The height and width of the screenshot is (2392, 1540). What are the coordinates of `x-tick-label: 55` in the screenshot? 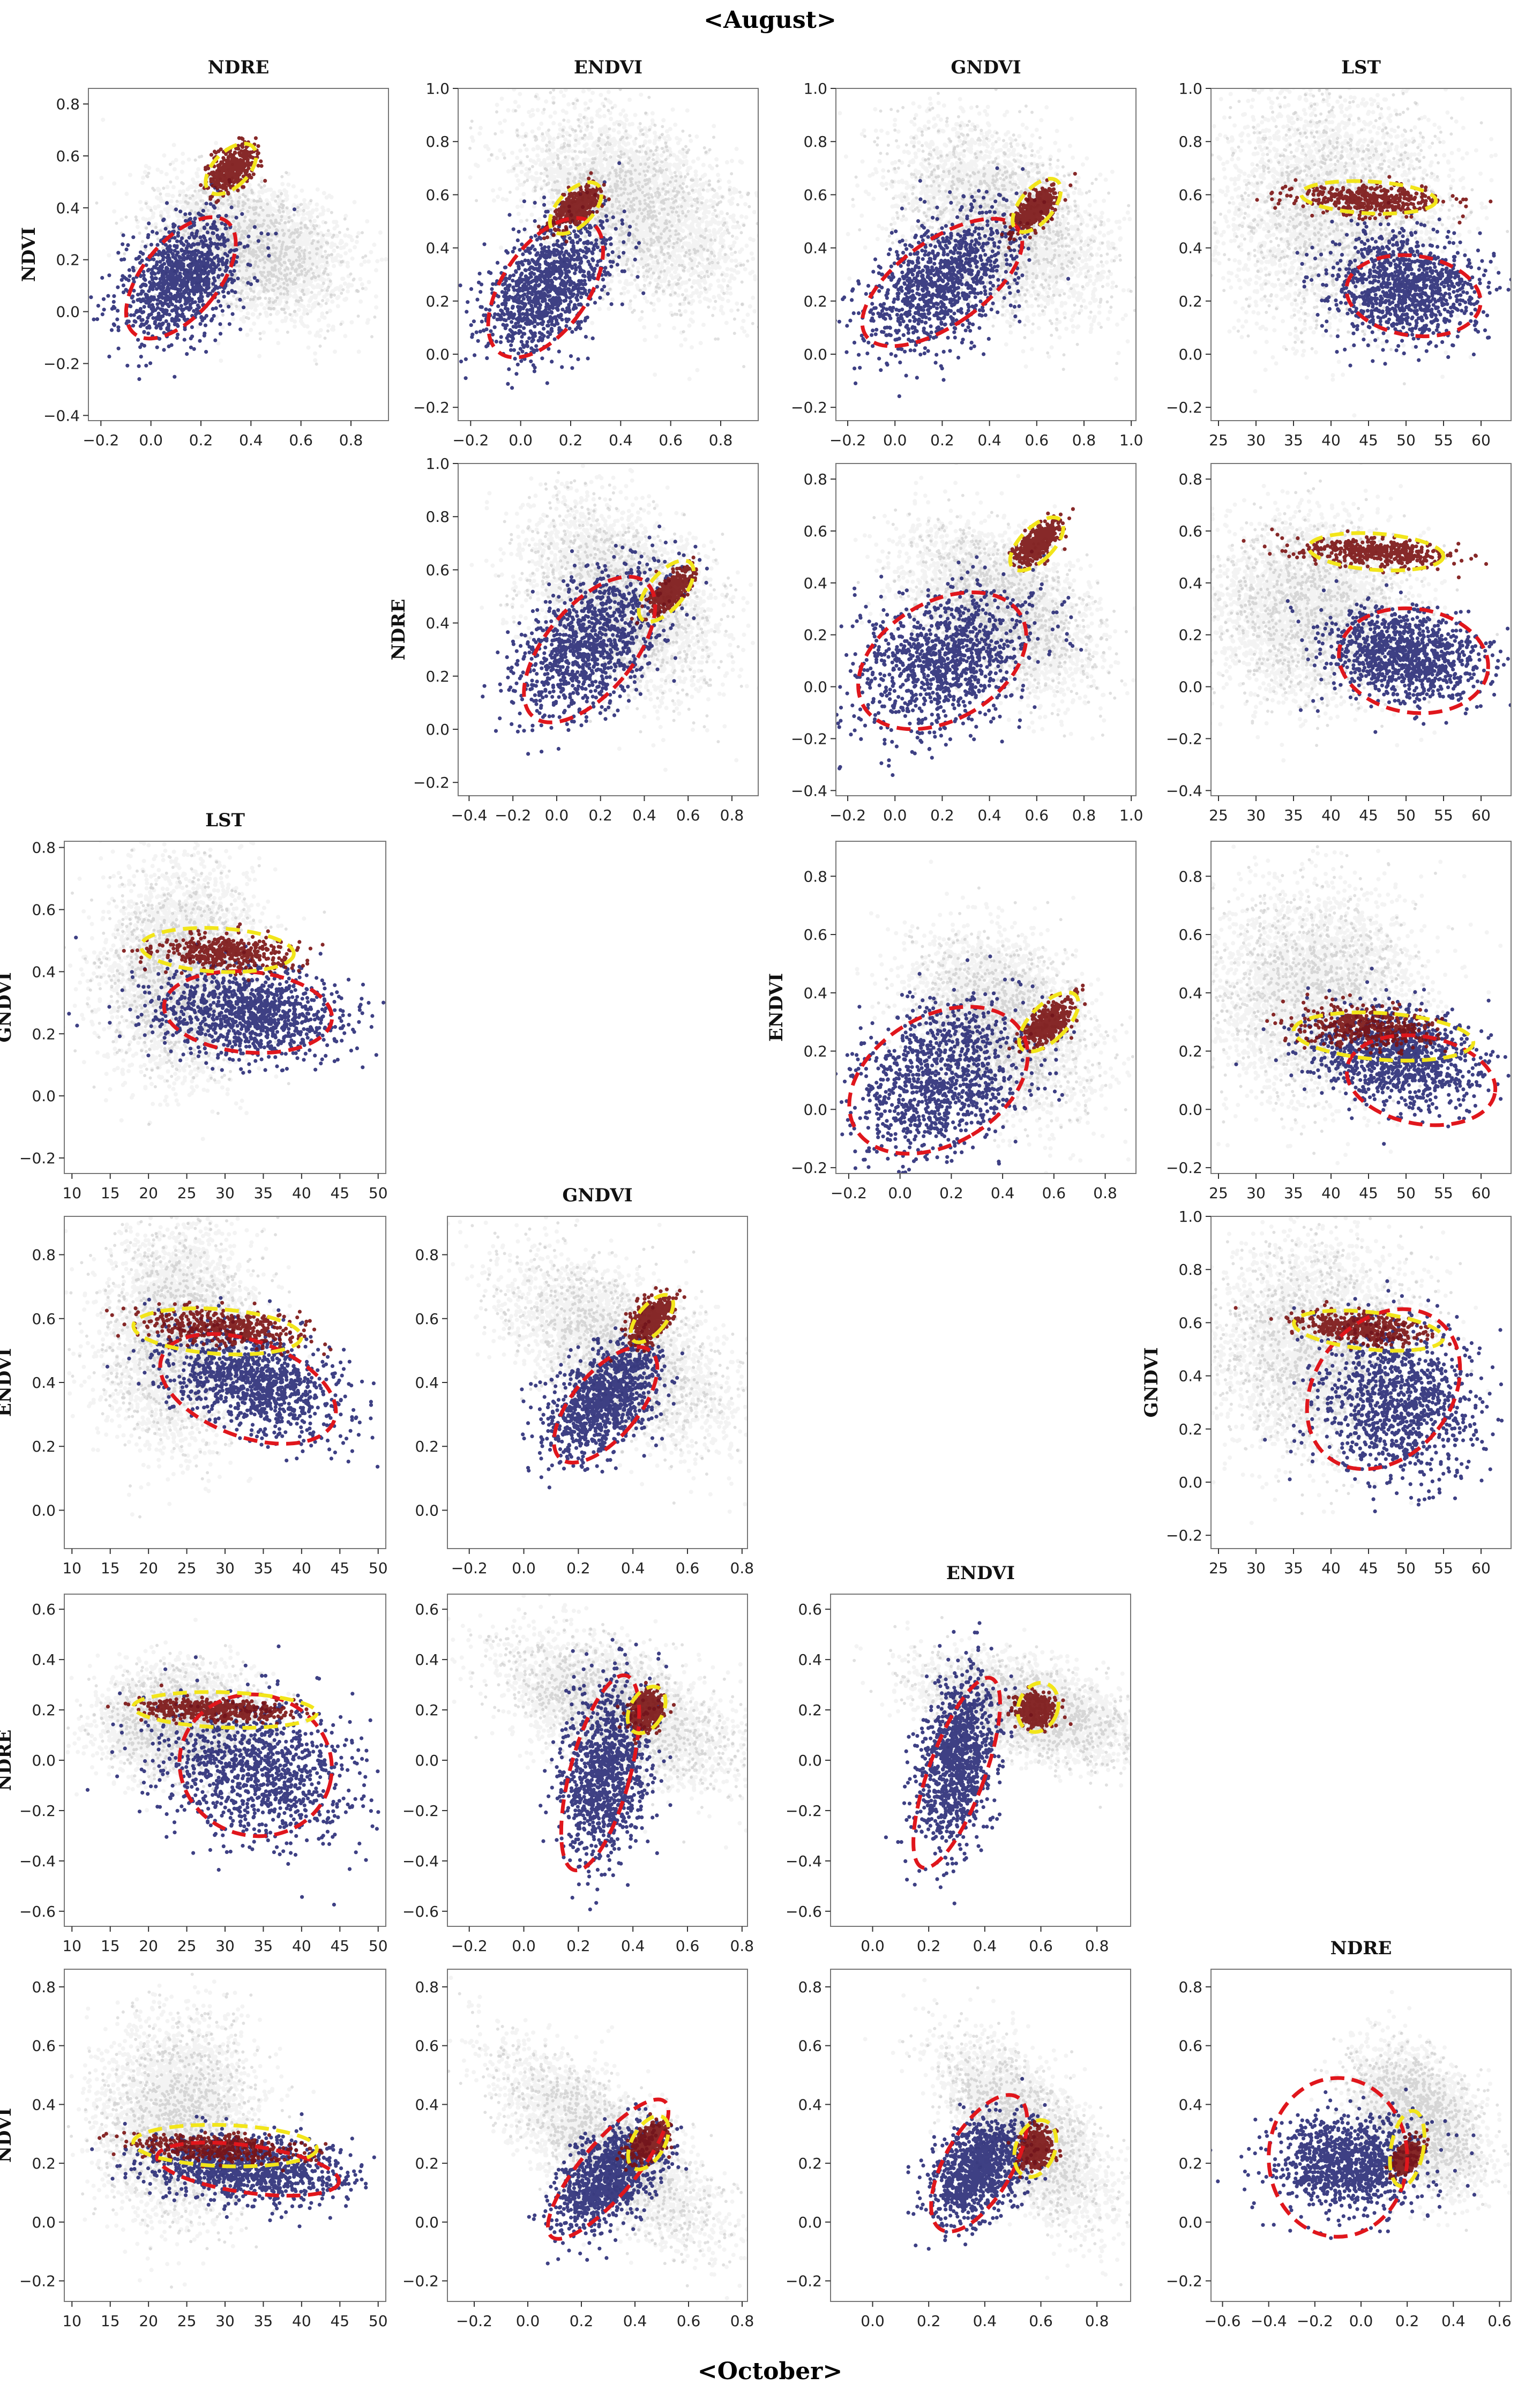 It's located at (1443, 815).